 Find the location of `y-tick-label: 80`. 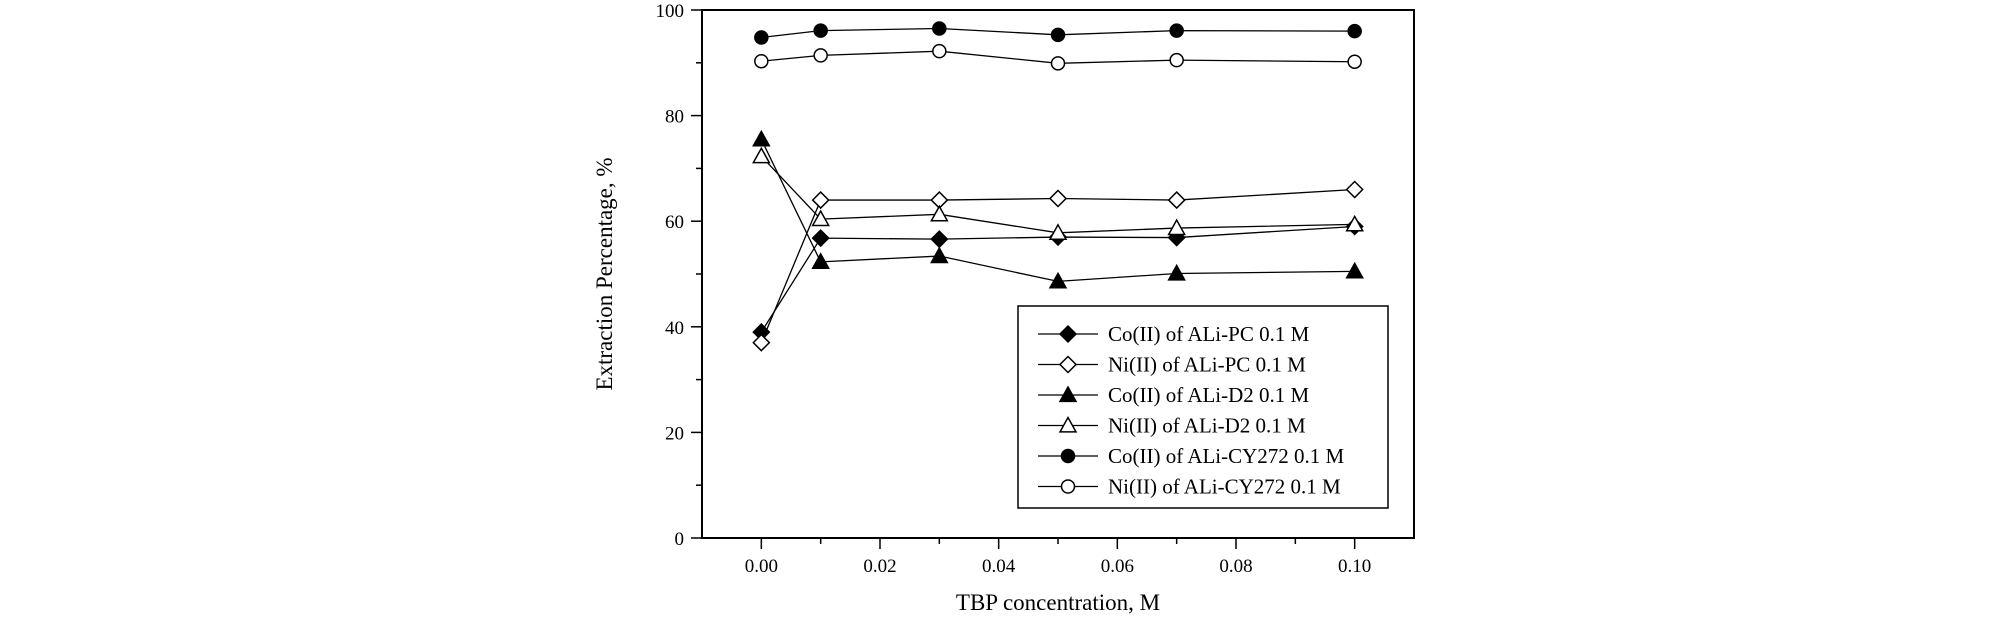

y-tick-label: 80 is located at coordinates (674, 117).